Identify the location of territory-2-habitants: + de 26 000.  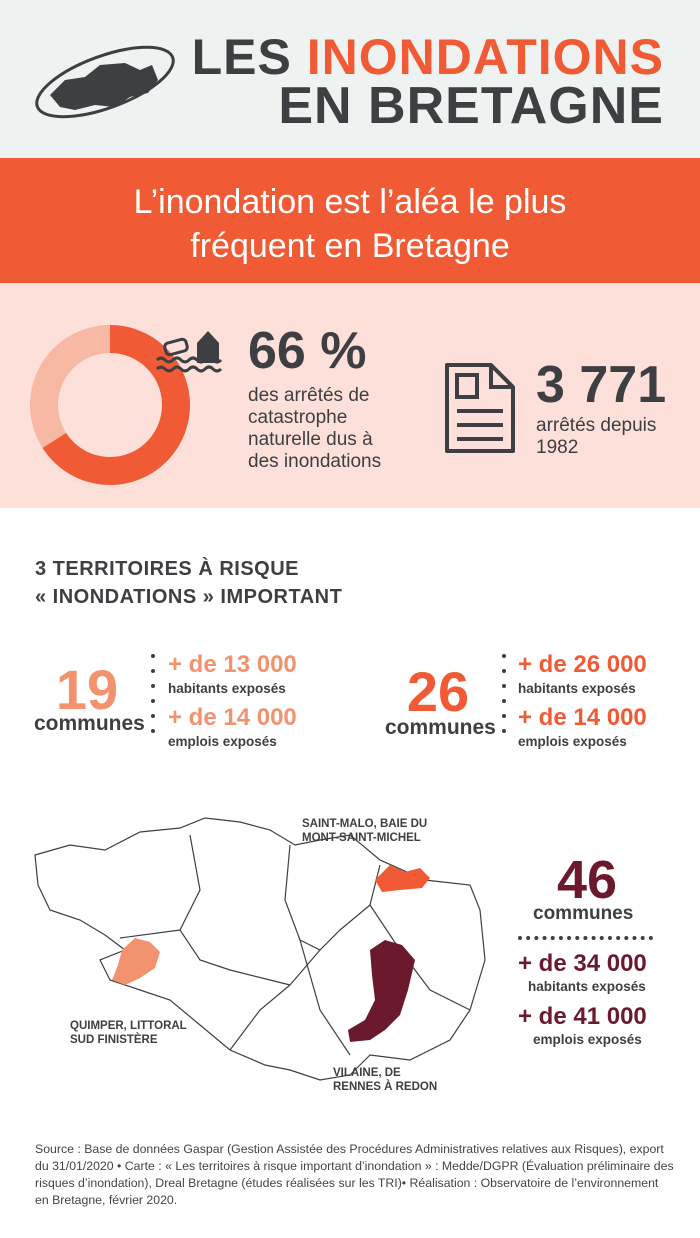
(582, 664).